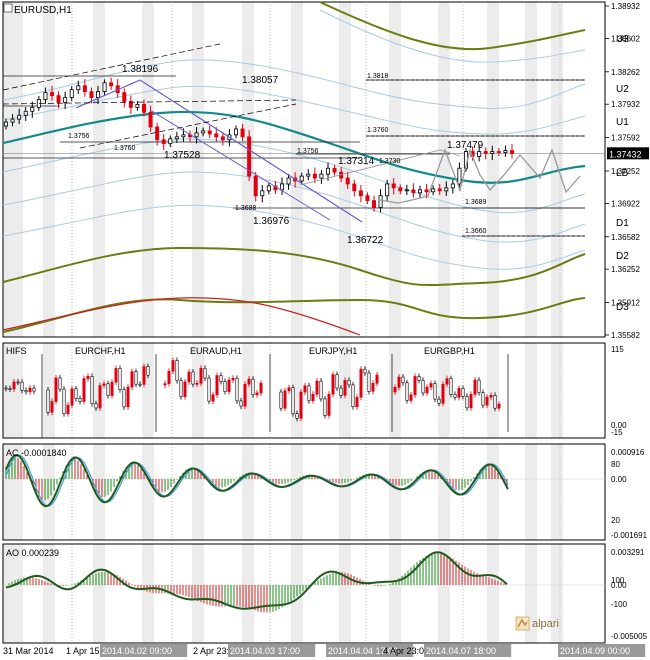 This screenshot has width=650, height=660. I want to click on ao-y-label: 0.00, so click(619, 585).